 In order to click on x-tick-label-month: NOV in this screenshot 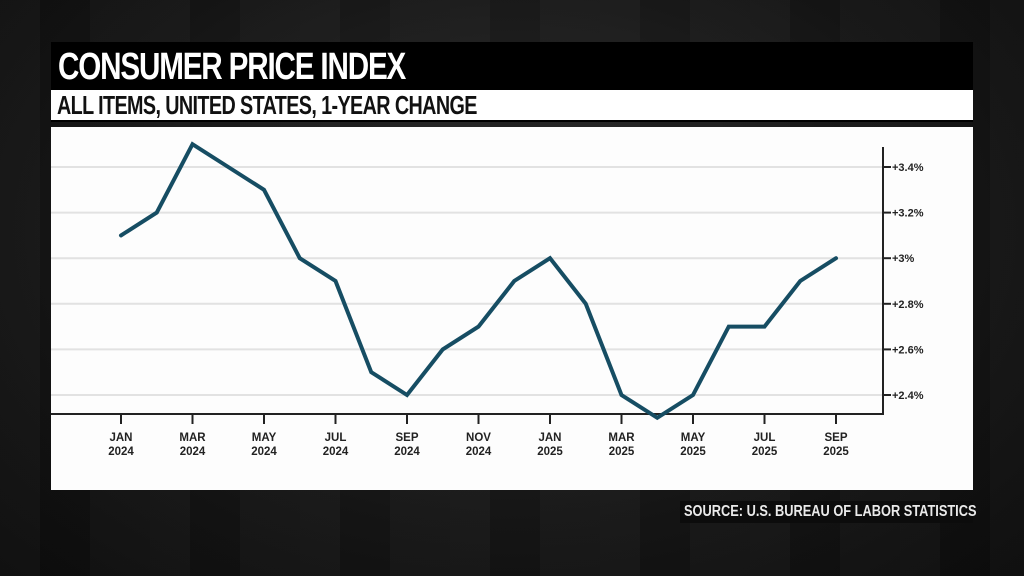, I will do `click(478, 438)`.